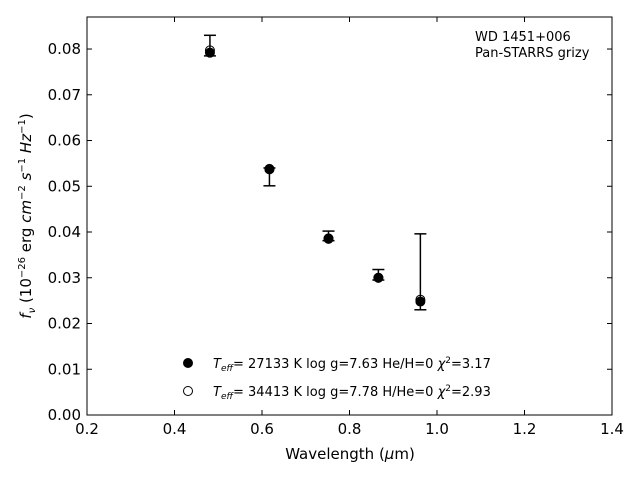 The width and height of the screenshot is (640, 480). I want to click on y-tick-label: 0.08, so click(64, 49).